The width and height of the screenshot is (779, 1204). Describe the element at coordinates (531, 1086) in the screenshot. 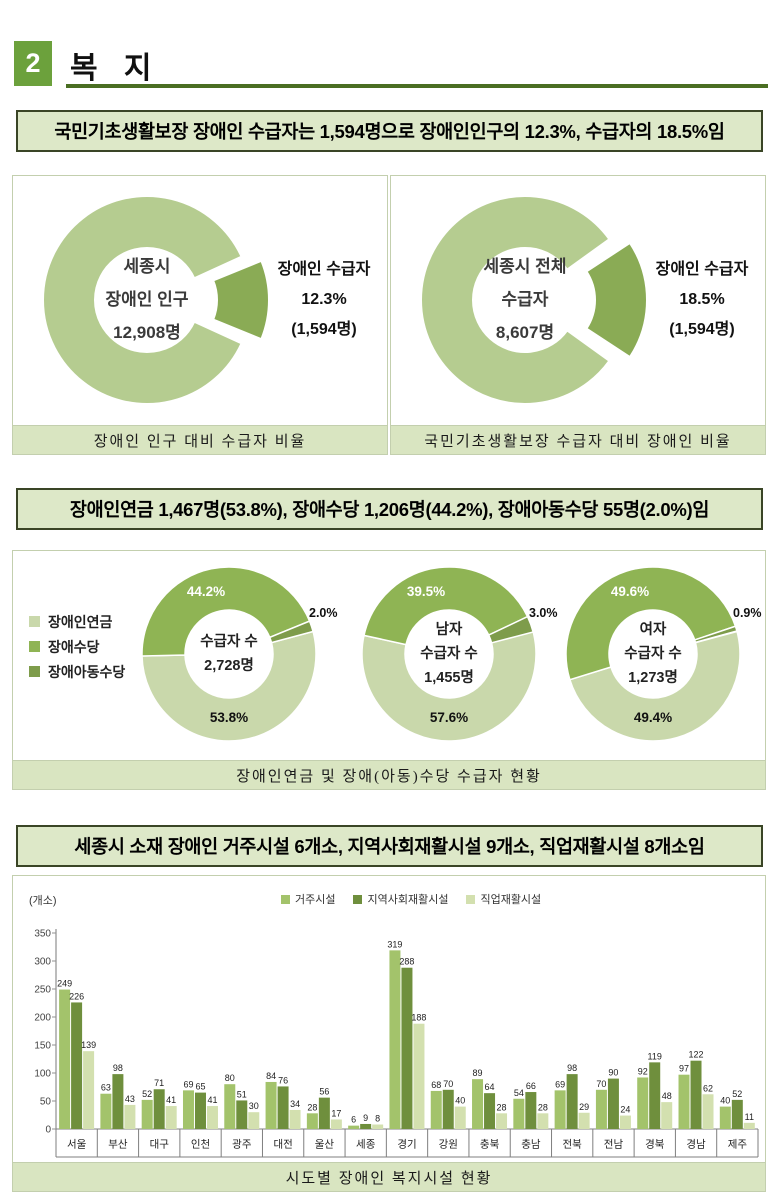

I see `bar-value-label: 66` at that location.